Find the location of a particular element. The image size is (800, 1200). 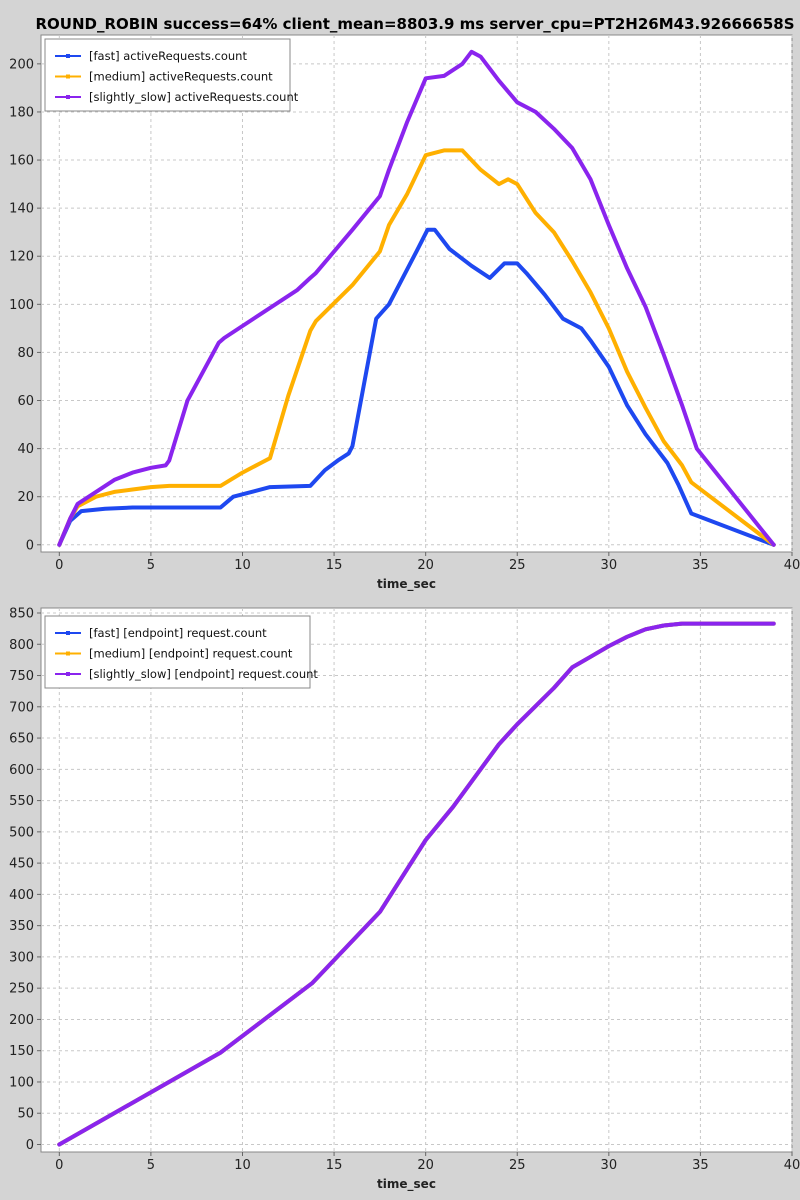

y-tick-label: 400 is located at coordinates (21, 895).